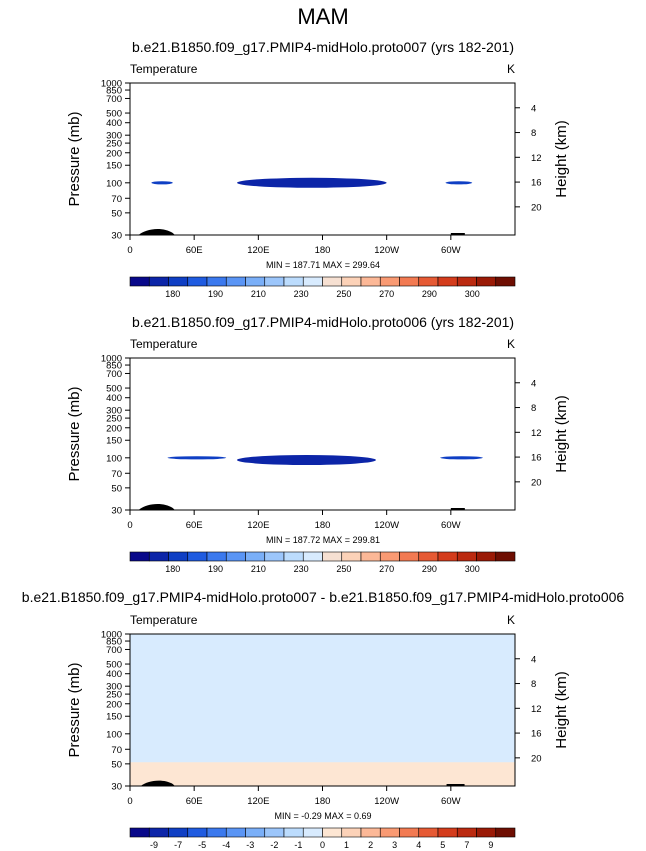 The image size is (646, 851). What do you see at coordinates (323, 265) in the screenshot?
I see `panel-0-stats: MIN = 187.71 MAX = 299.64` at bounding box center [323, 265].